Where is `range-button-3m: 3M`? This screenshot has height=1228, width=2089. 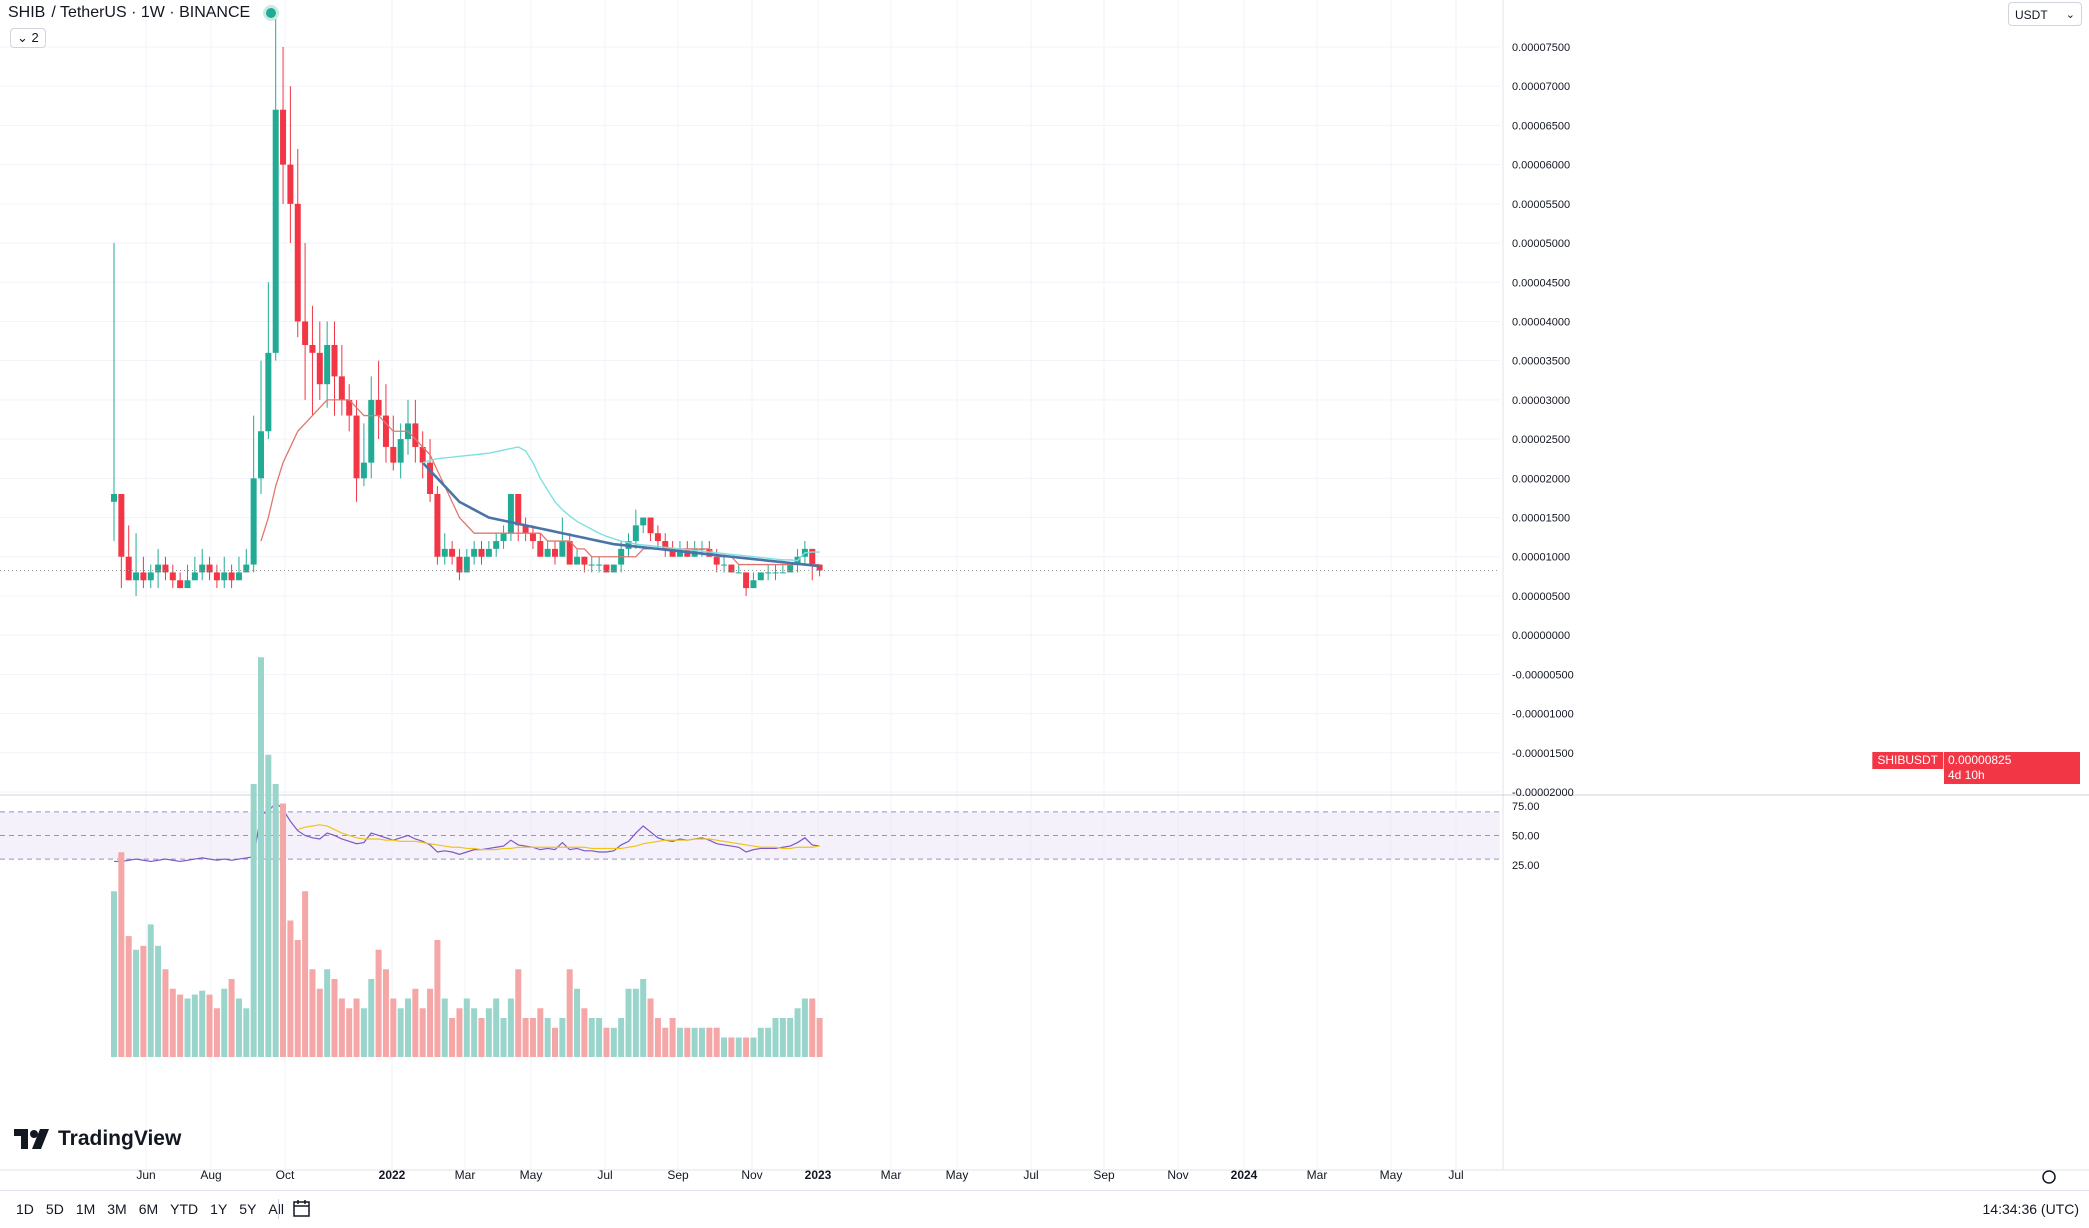
range-button-3m: 3M is located at coordinates (117, 1209).